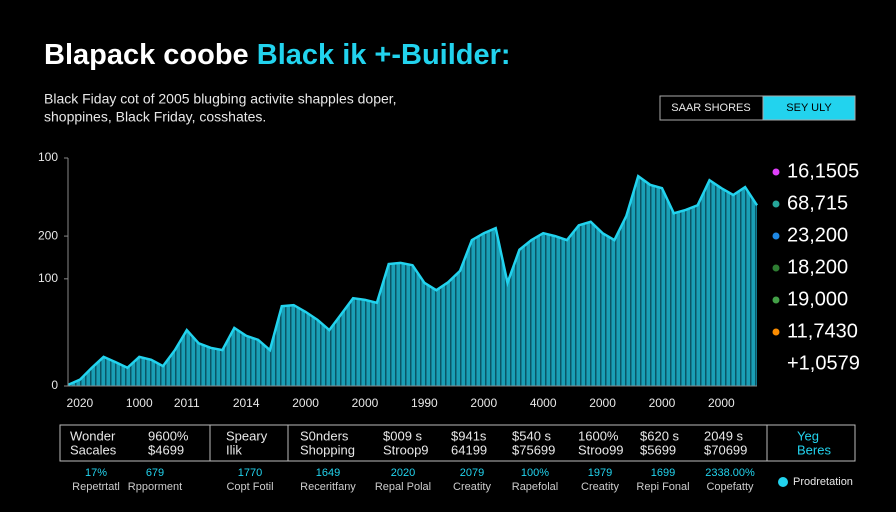  I want to click on title-cyan: Black ik +-Builder:, so click(384, 55).